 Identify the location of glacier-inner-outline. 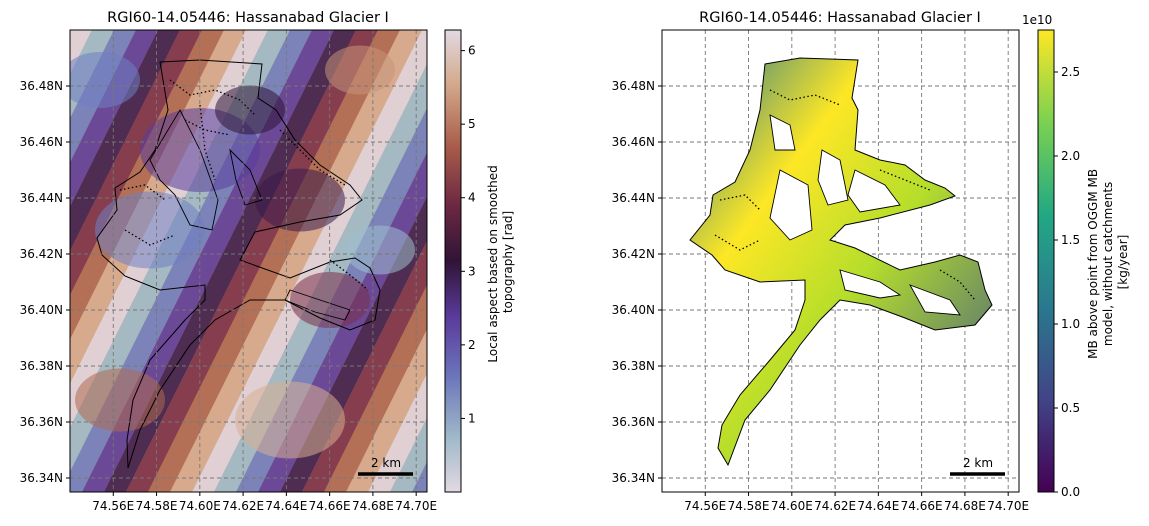
(250, 215).